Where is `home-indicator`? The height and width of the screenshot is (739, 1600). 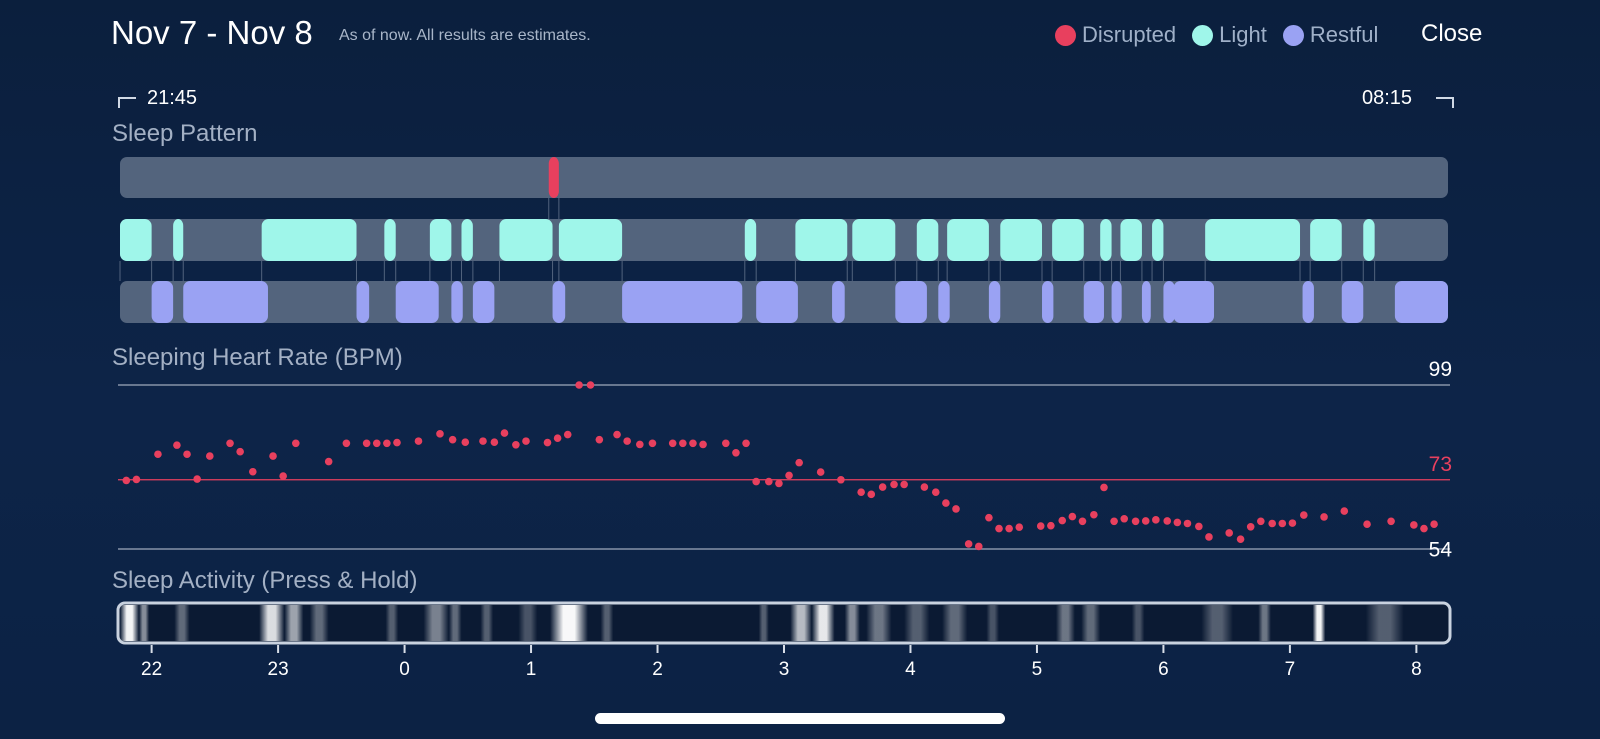 home-indicator is located at coordinates (800, 718).